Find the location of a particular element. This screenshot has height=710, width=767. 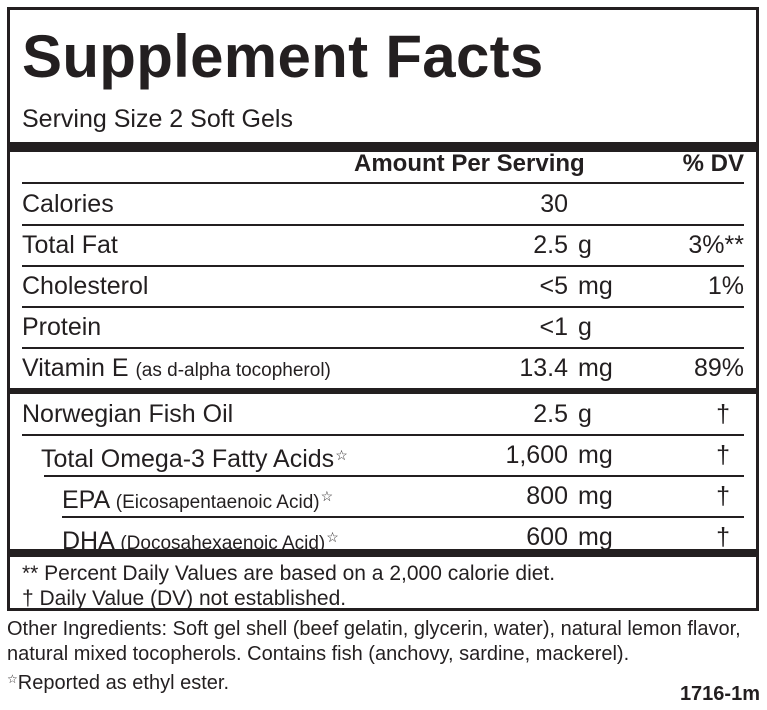

product-code: 1716-1m is located at coordinates (719, 694).